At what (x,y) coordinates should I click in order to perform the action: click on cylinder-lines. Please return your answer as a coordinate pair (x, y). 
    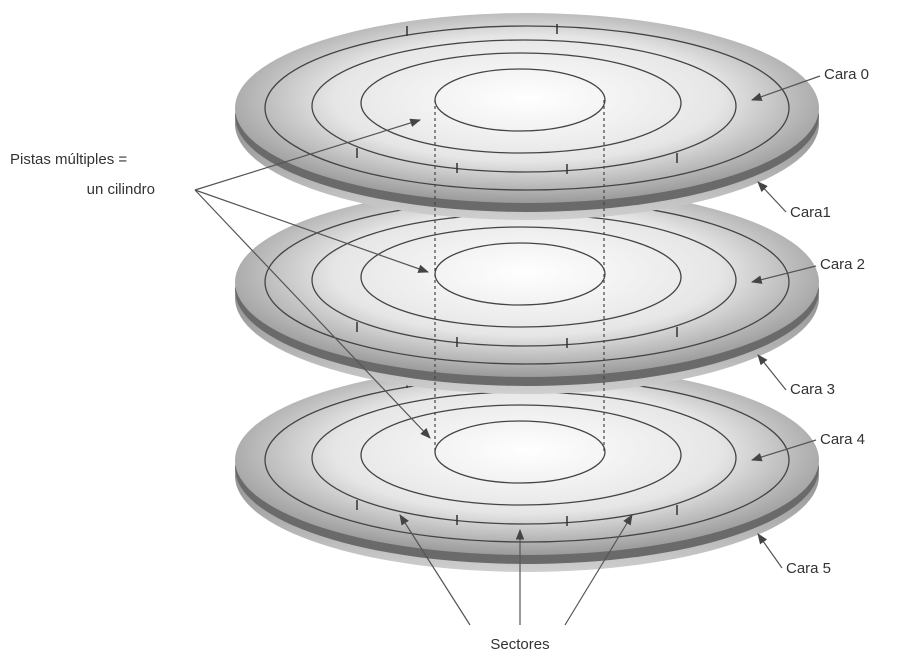
    Looking at the image, I should click on (519, 276).